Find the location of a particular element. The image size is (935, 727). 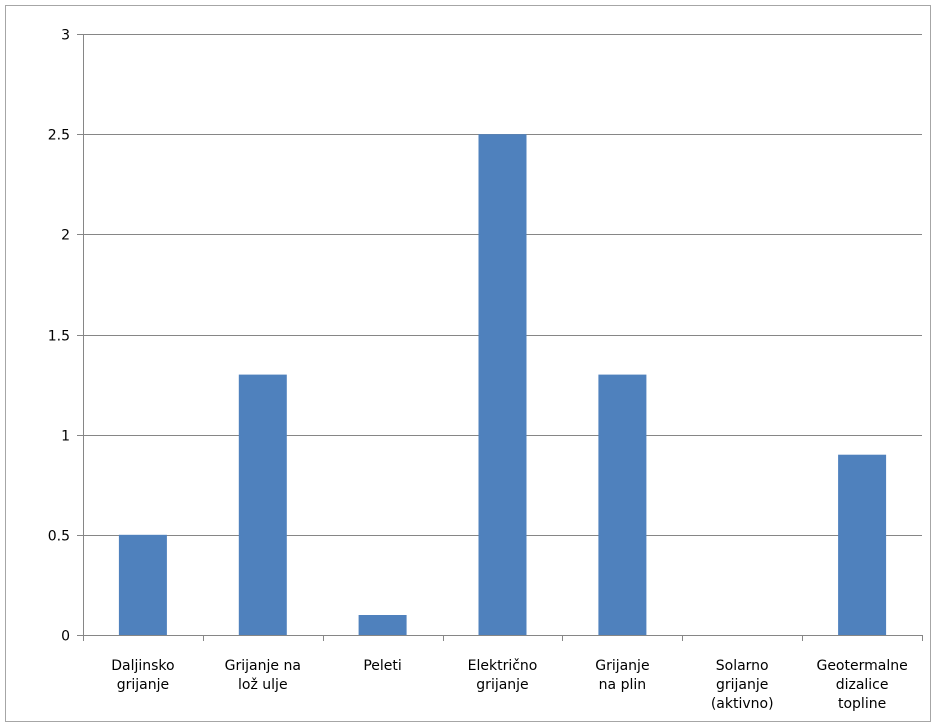

x-tick-marks is located at coordinates (503, 638).